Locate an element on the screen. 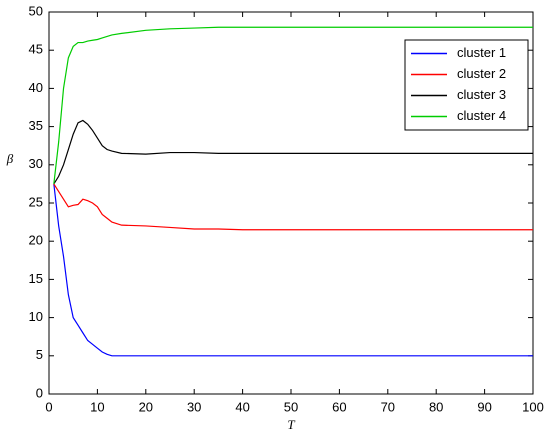 This screenshot has width=550, height=437. x-tick-label: 90 is located at coordinates (484, 406).